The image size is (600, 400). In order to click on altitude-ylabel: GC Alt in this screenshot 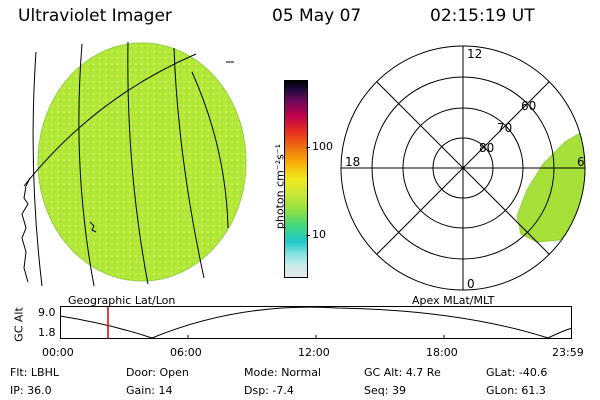, I will do `click(19, 324)`.